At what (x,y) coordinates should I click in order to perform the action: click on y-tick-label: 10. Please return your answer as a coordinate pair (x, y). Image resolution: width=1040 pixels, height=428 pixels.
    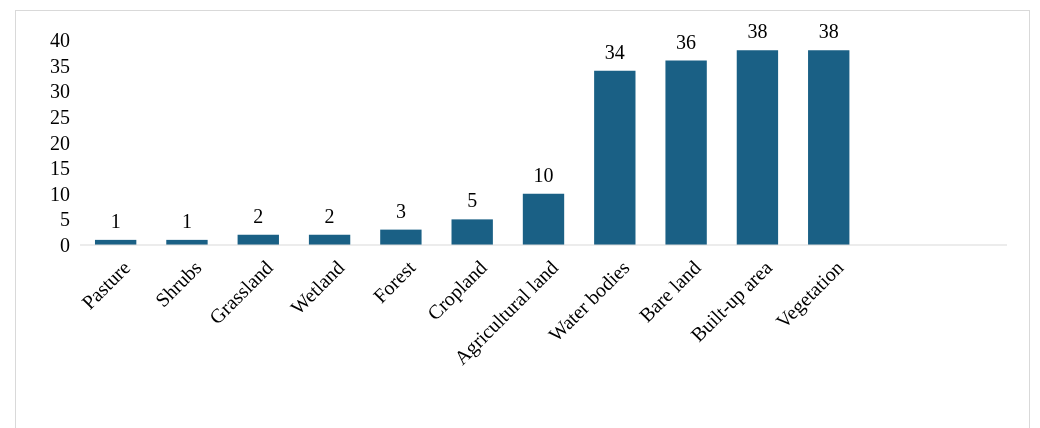
    Looking at the image, I should click on (60, 193).